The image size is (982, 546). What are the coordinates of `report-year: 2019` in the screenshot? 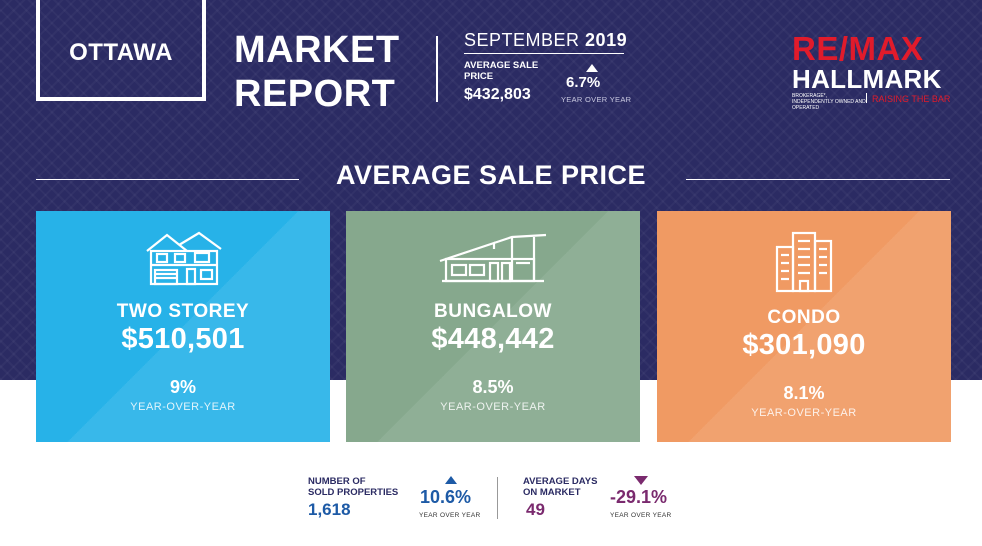 It's located at (606, 40).